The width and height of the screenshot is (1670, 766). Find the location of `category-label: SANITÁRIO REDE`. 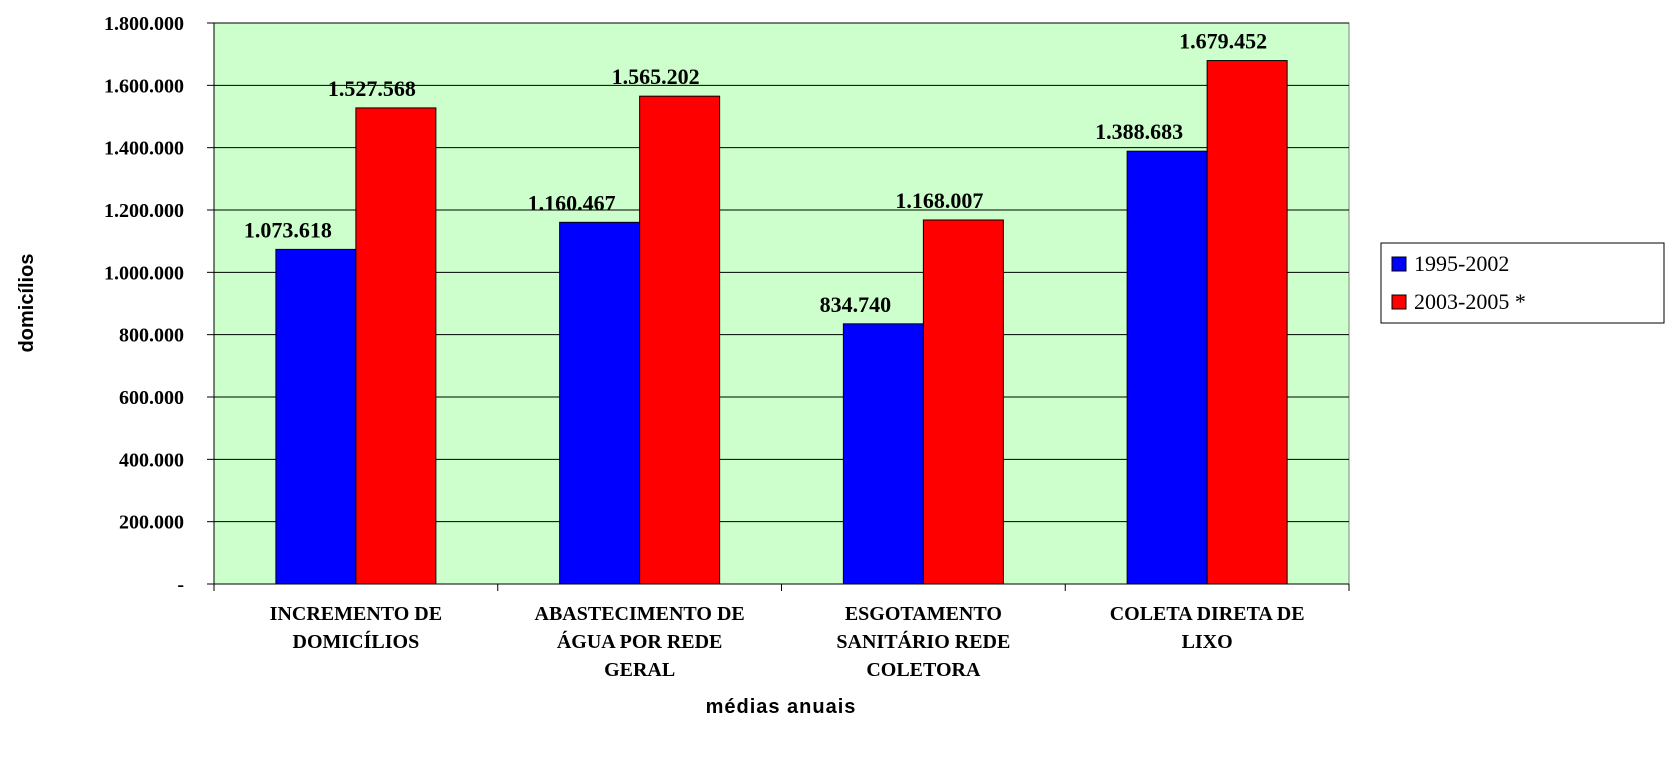

category-label: SANITÁRIO REDE is located at coordinates (923, 641).